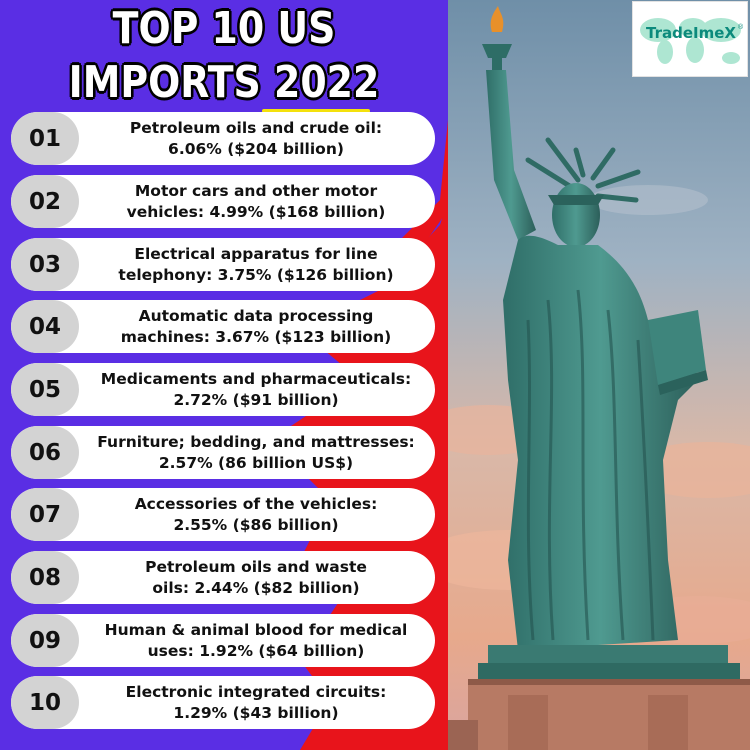 Image resolution: width=750 pixels, height=750 pixels. What do you see at coordinates (256, 253) in the screenshot?
I see `item-line-1: Electrical apparatus for line` at bounding box center [256, 253].